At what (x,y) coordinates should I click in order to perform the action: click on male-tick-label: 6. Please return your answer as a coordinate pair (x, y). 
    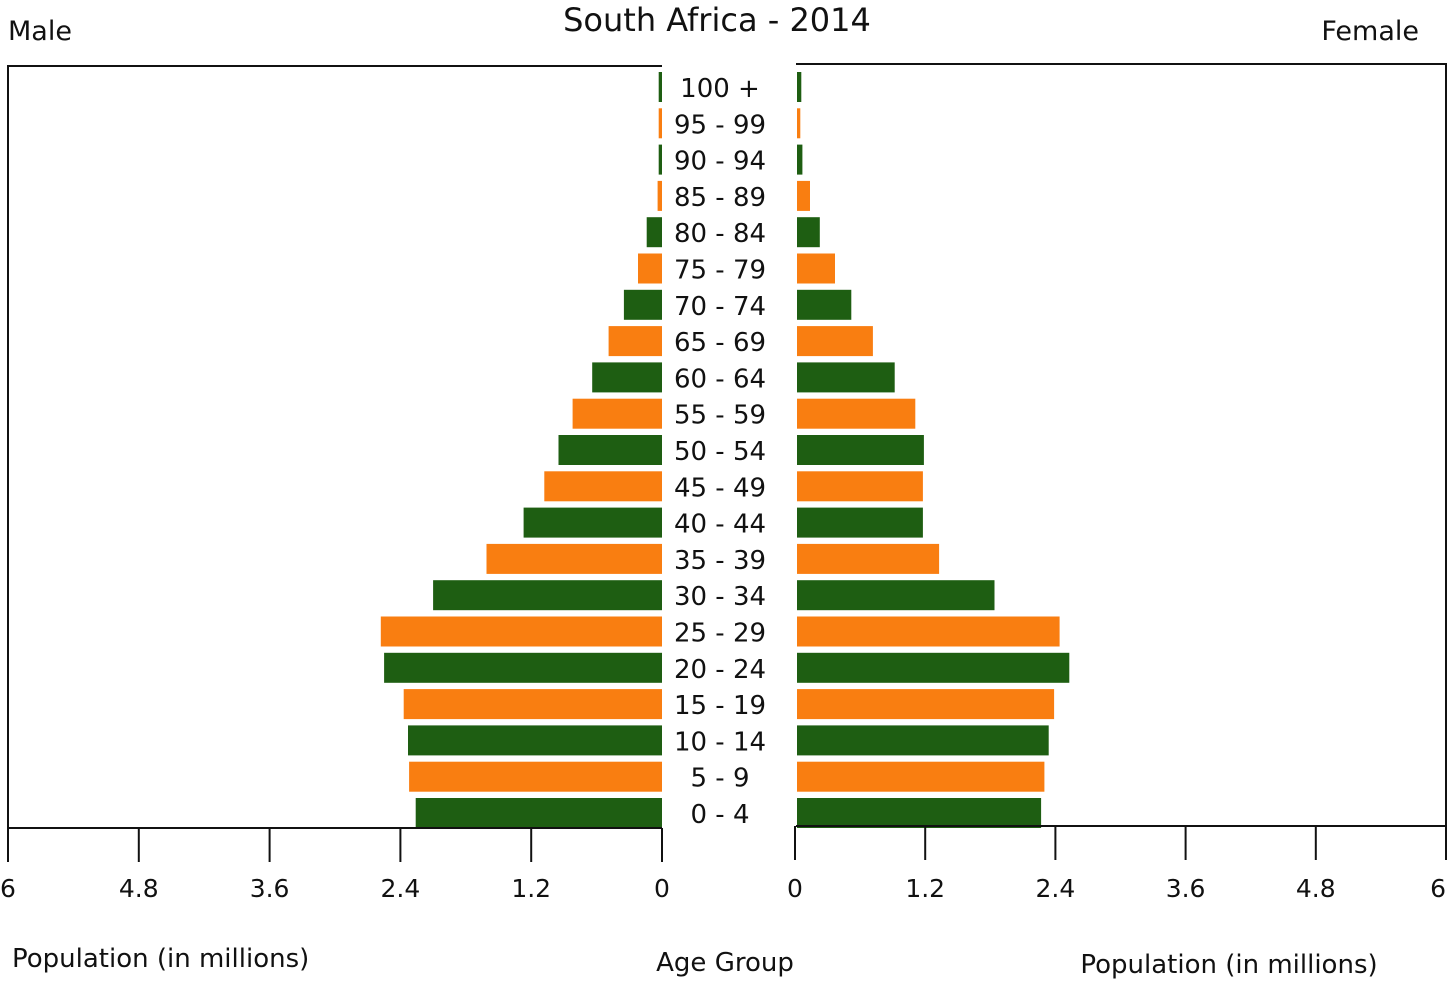
    Looking at the image, I should click on (8, 888).